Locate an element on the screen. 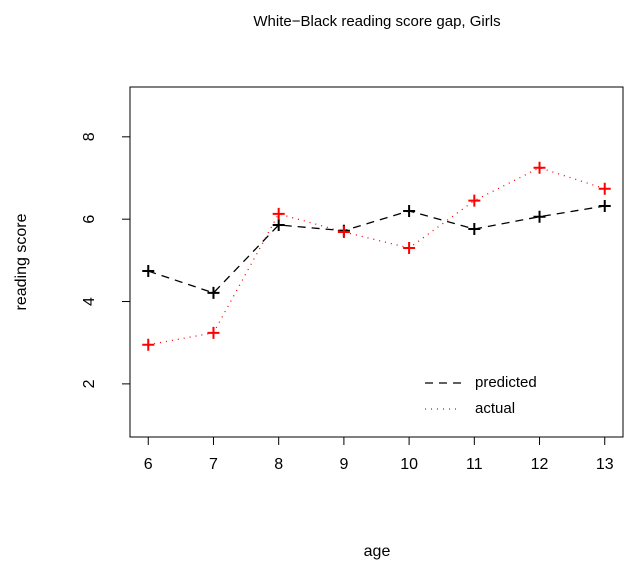 This screenshot has width=624, height=569. x-tick-label: 8 is located at coordinates (278, 464).